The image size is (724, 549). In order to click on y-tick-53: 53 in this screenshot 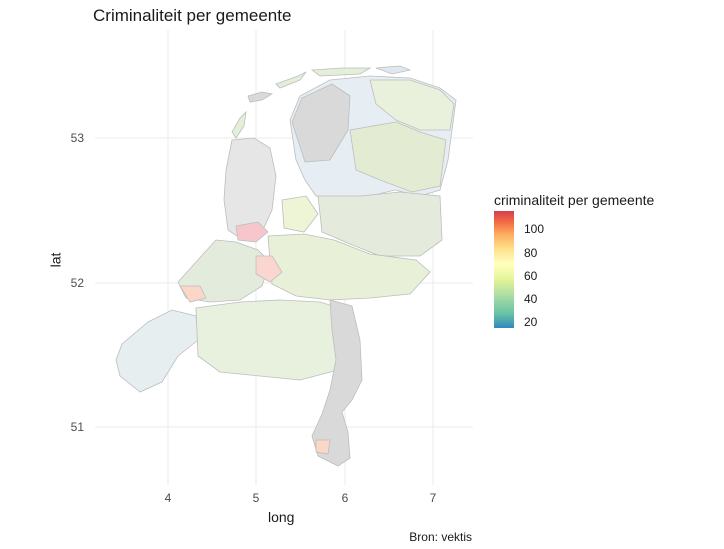, I will do `click(78, 138)`.